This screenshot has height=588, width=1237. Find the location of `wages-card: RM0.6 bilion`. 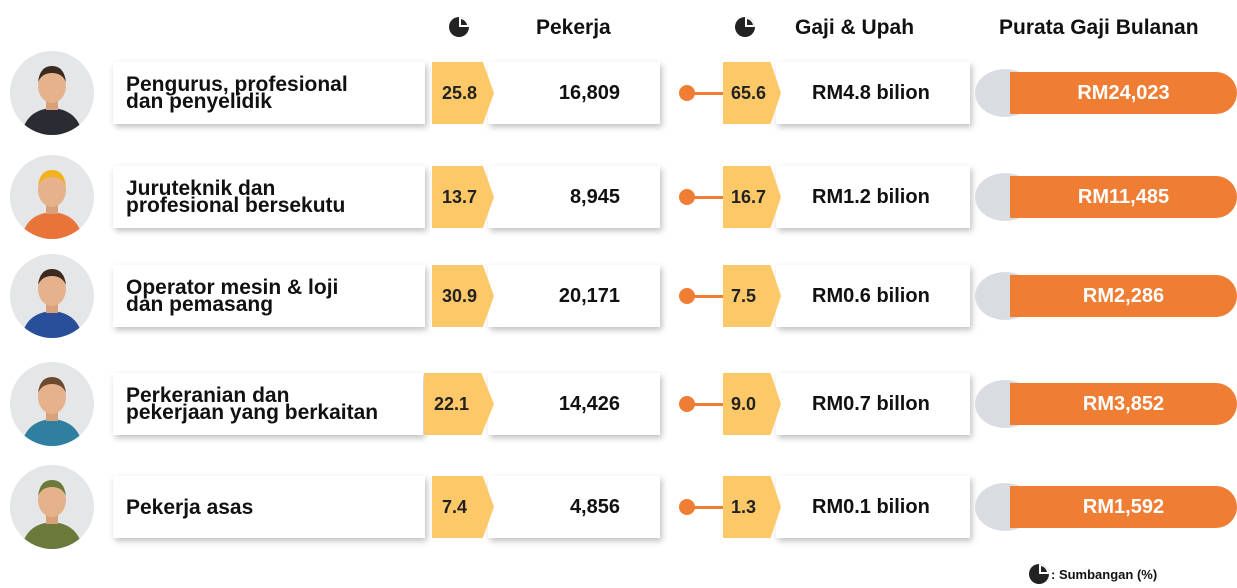

wages-card: RM0.6 bilion is located at coordinates (873, 296).